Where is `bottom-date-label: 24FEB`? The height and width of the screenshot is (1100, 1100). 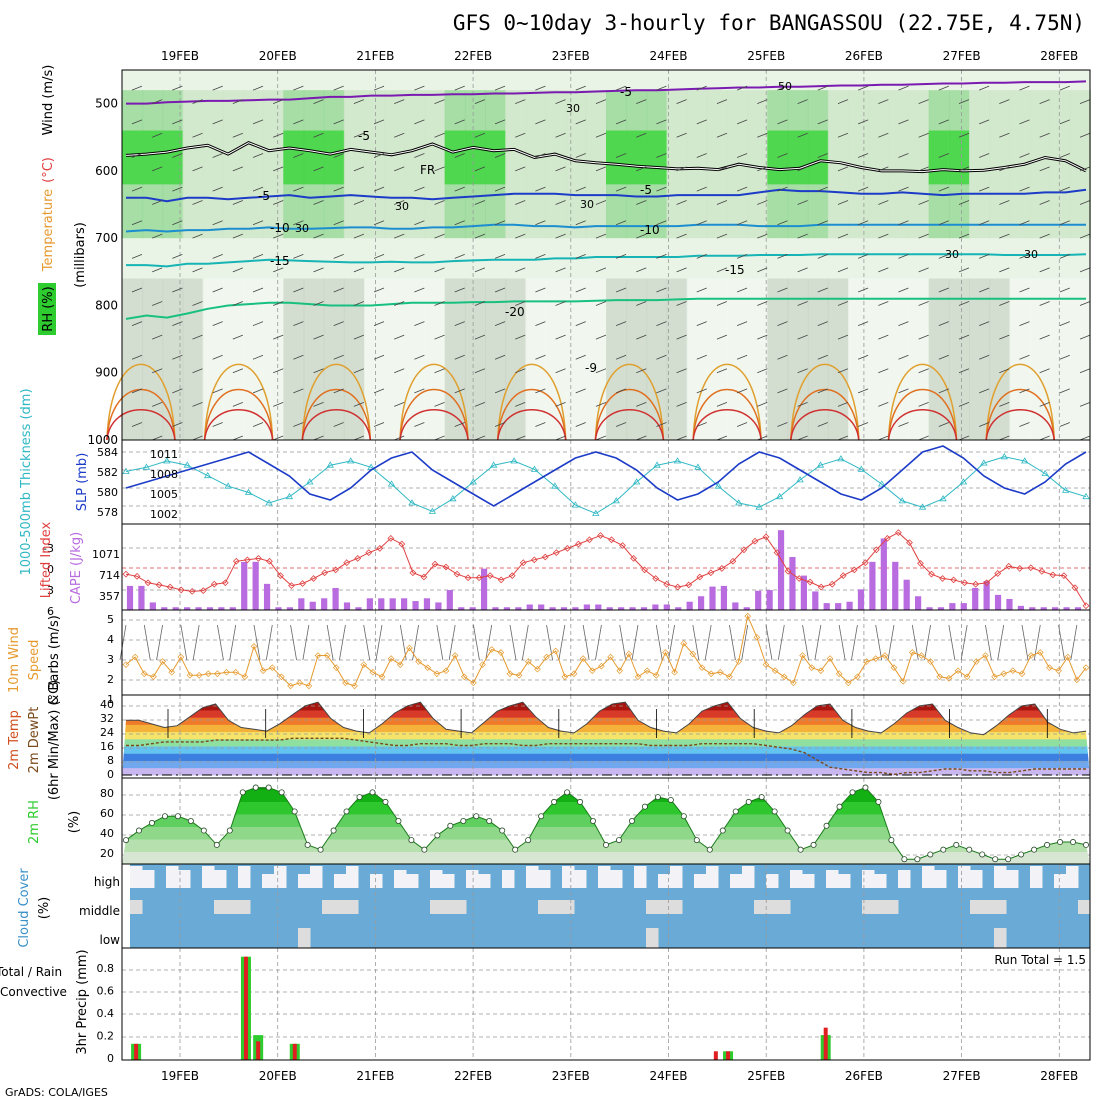 bottom-date-label: 24FEB is located at coordinates (669, 1076).